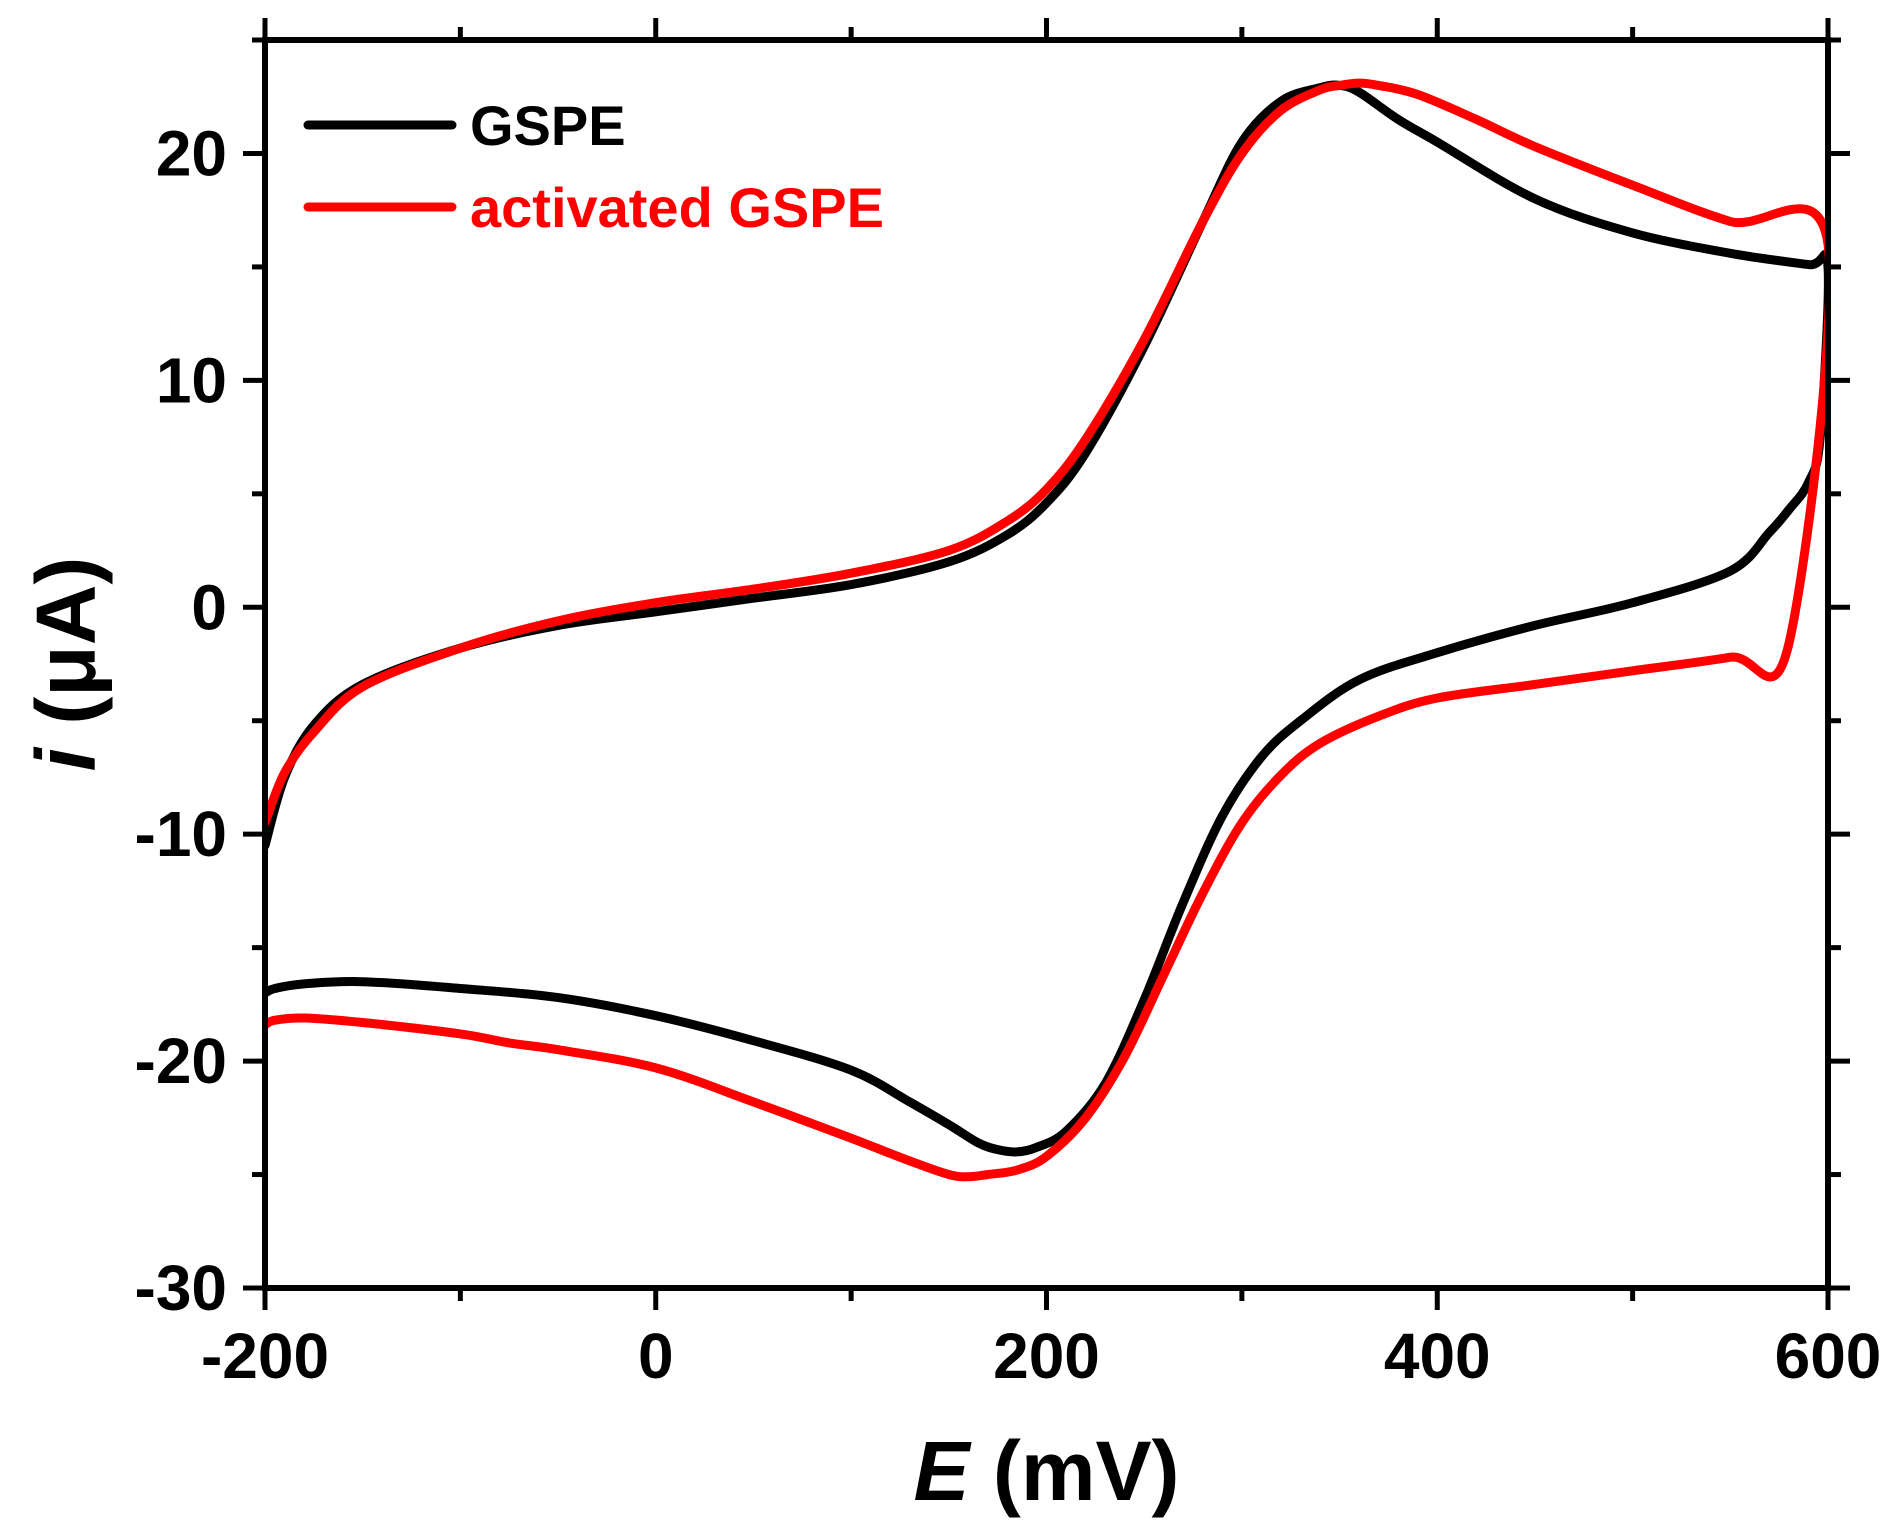 This screenshot has width=1903, height=1534. What do you see at coordinates (593, 166) in the screenshot?
I see `legend: GSPE activated GSPE` at bounding box center [593, 166].